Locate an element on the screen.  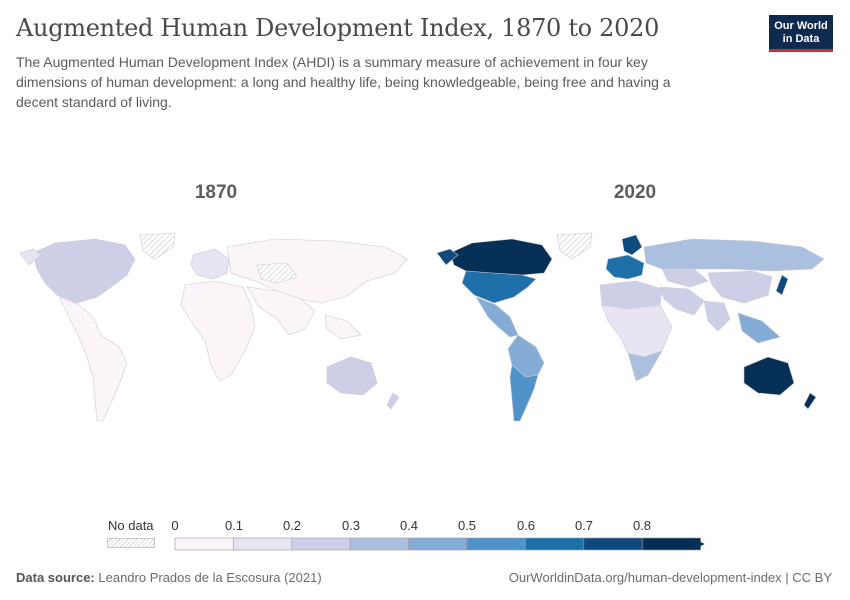
region-north-africa is located at coordinates (631, 295).